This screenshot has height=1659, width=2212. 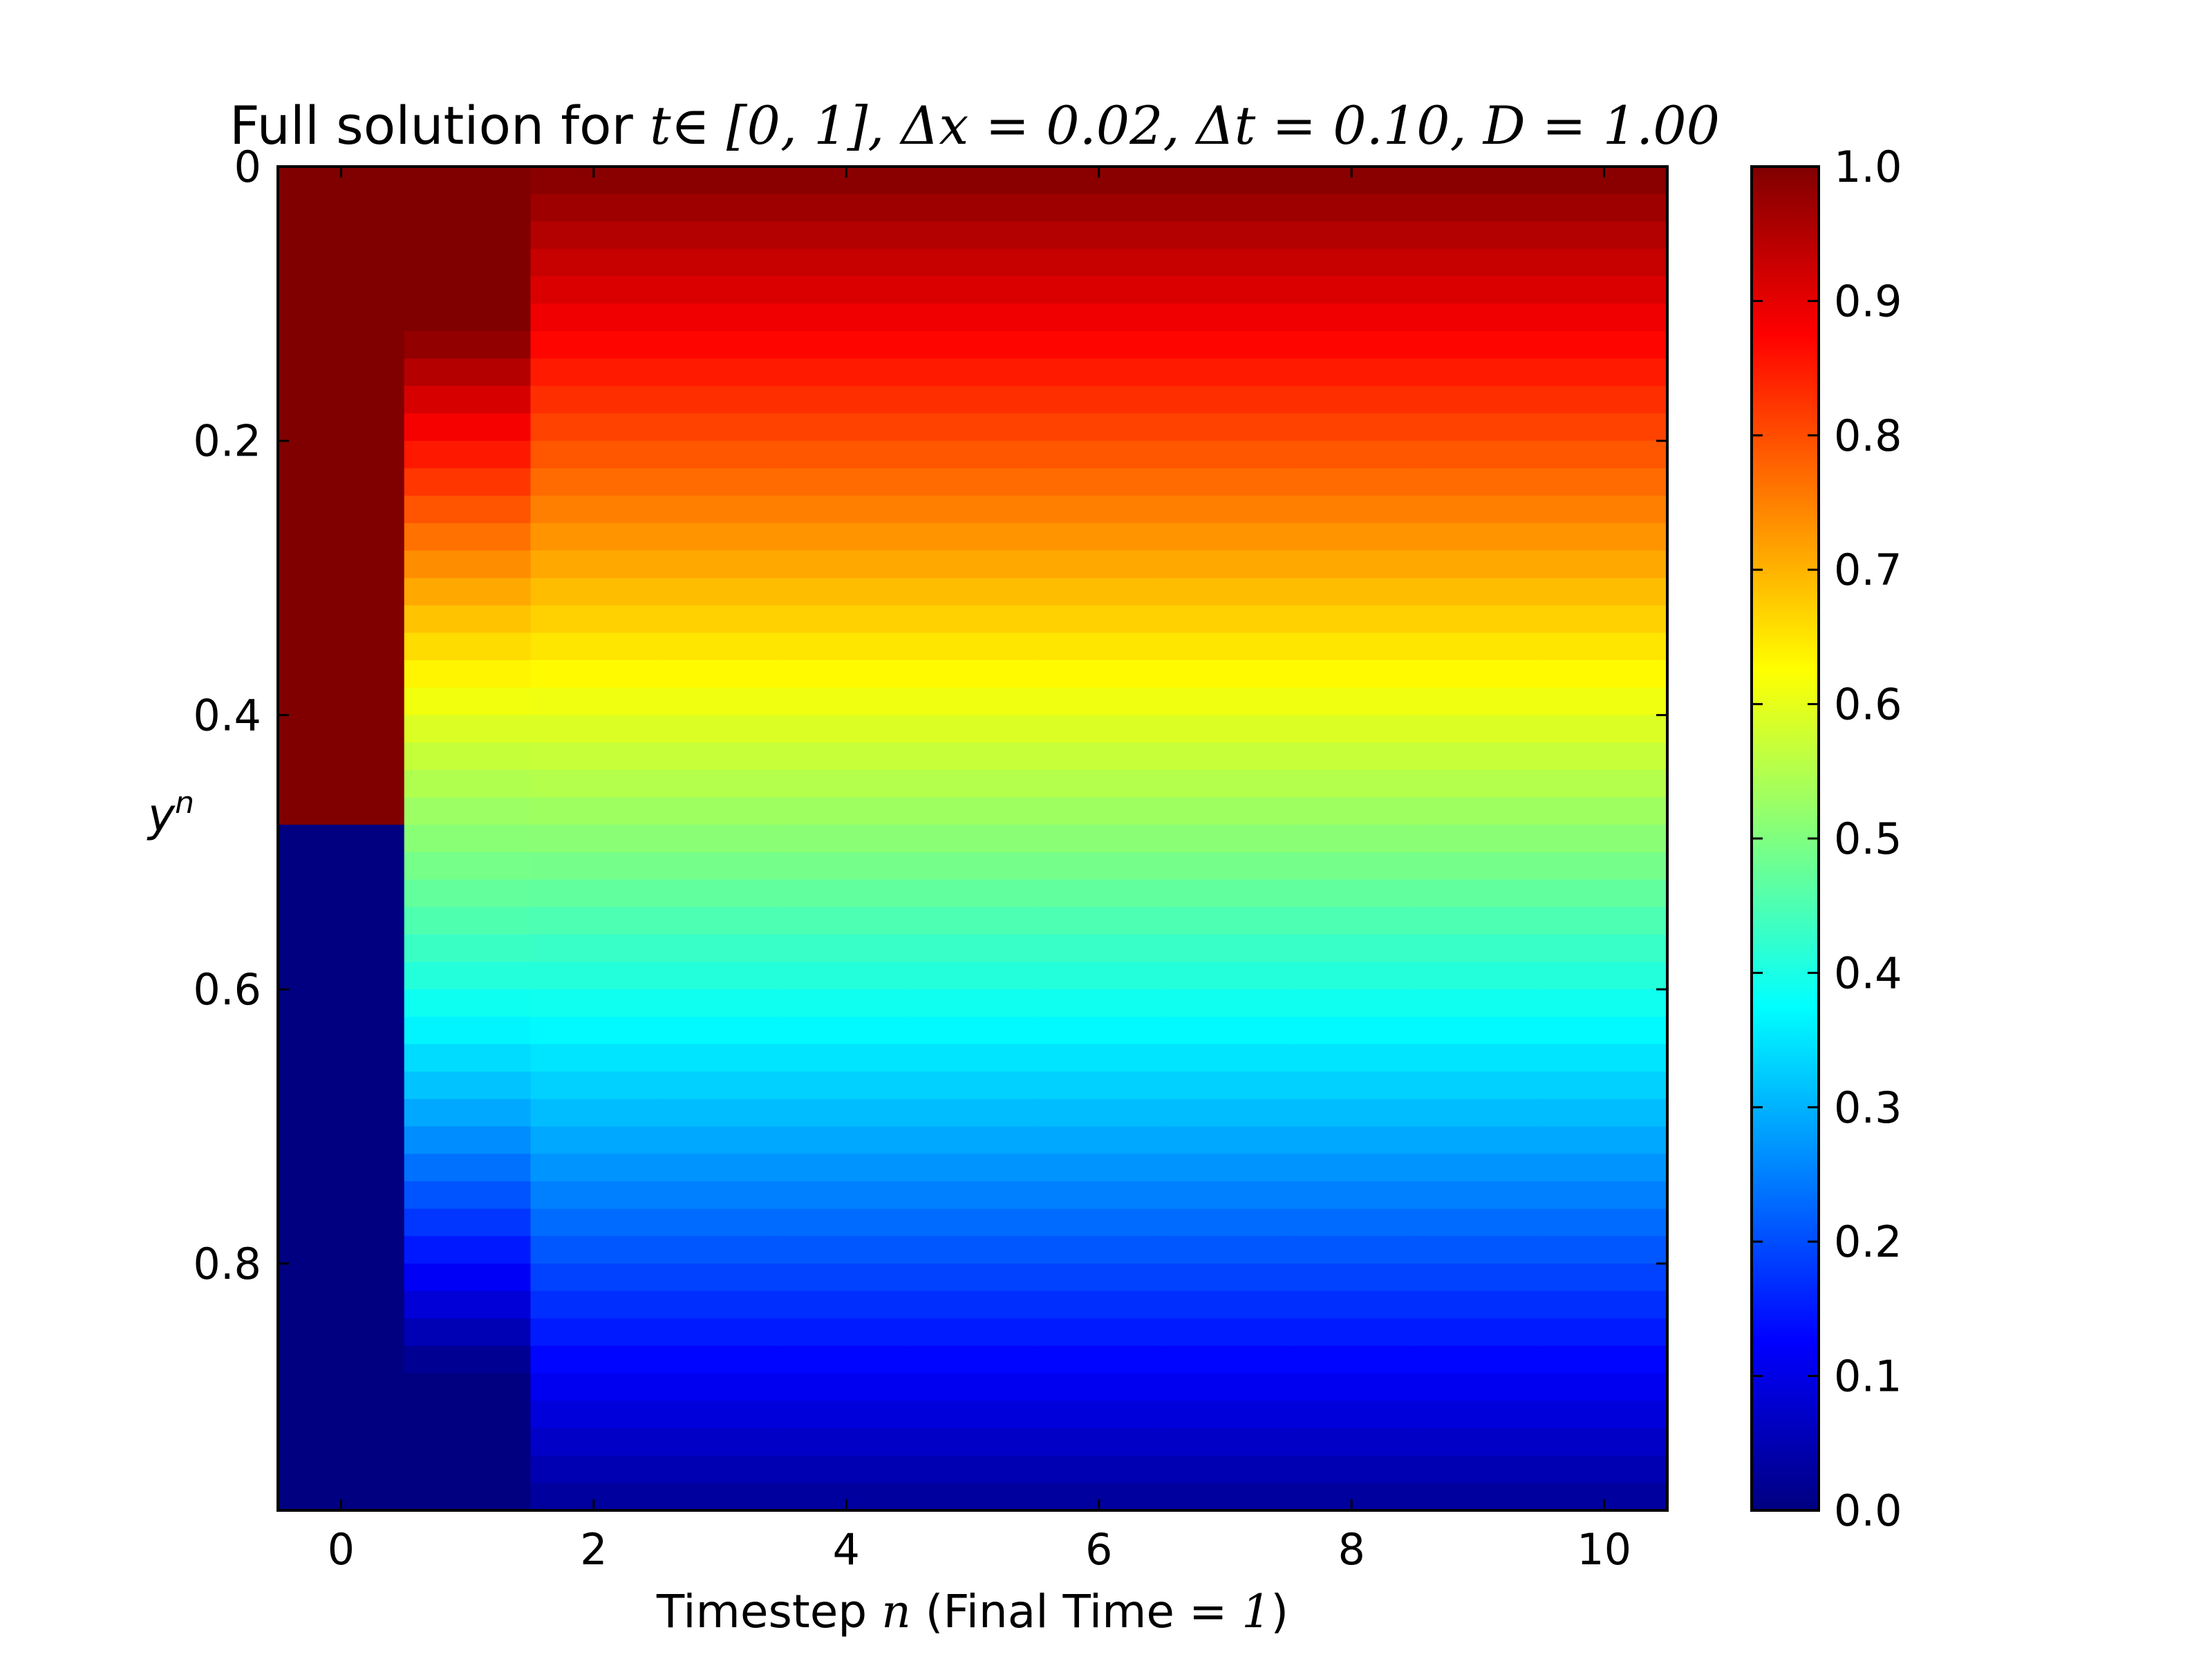 I want to click on title-t: t, so click(x=660, y=126).